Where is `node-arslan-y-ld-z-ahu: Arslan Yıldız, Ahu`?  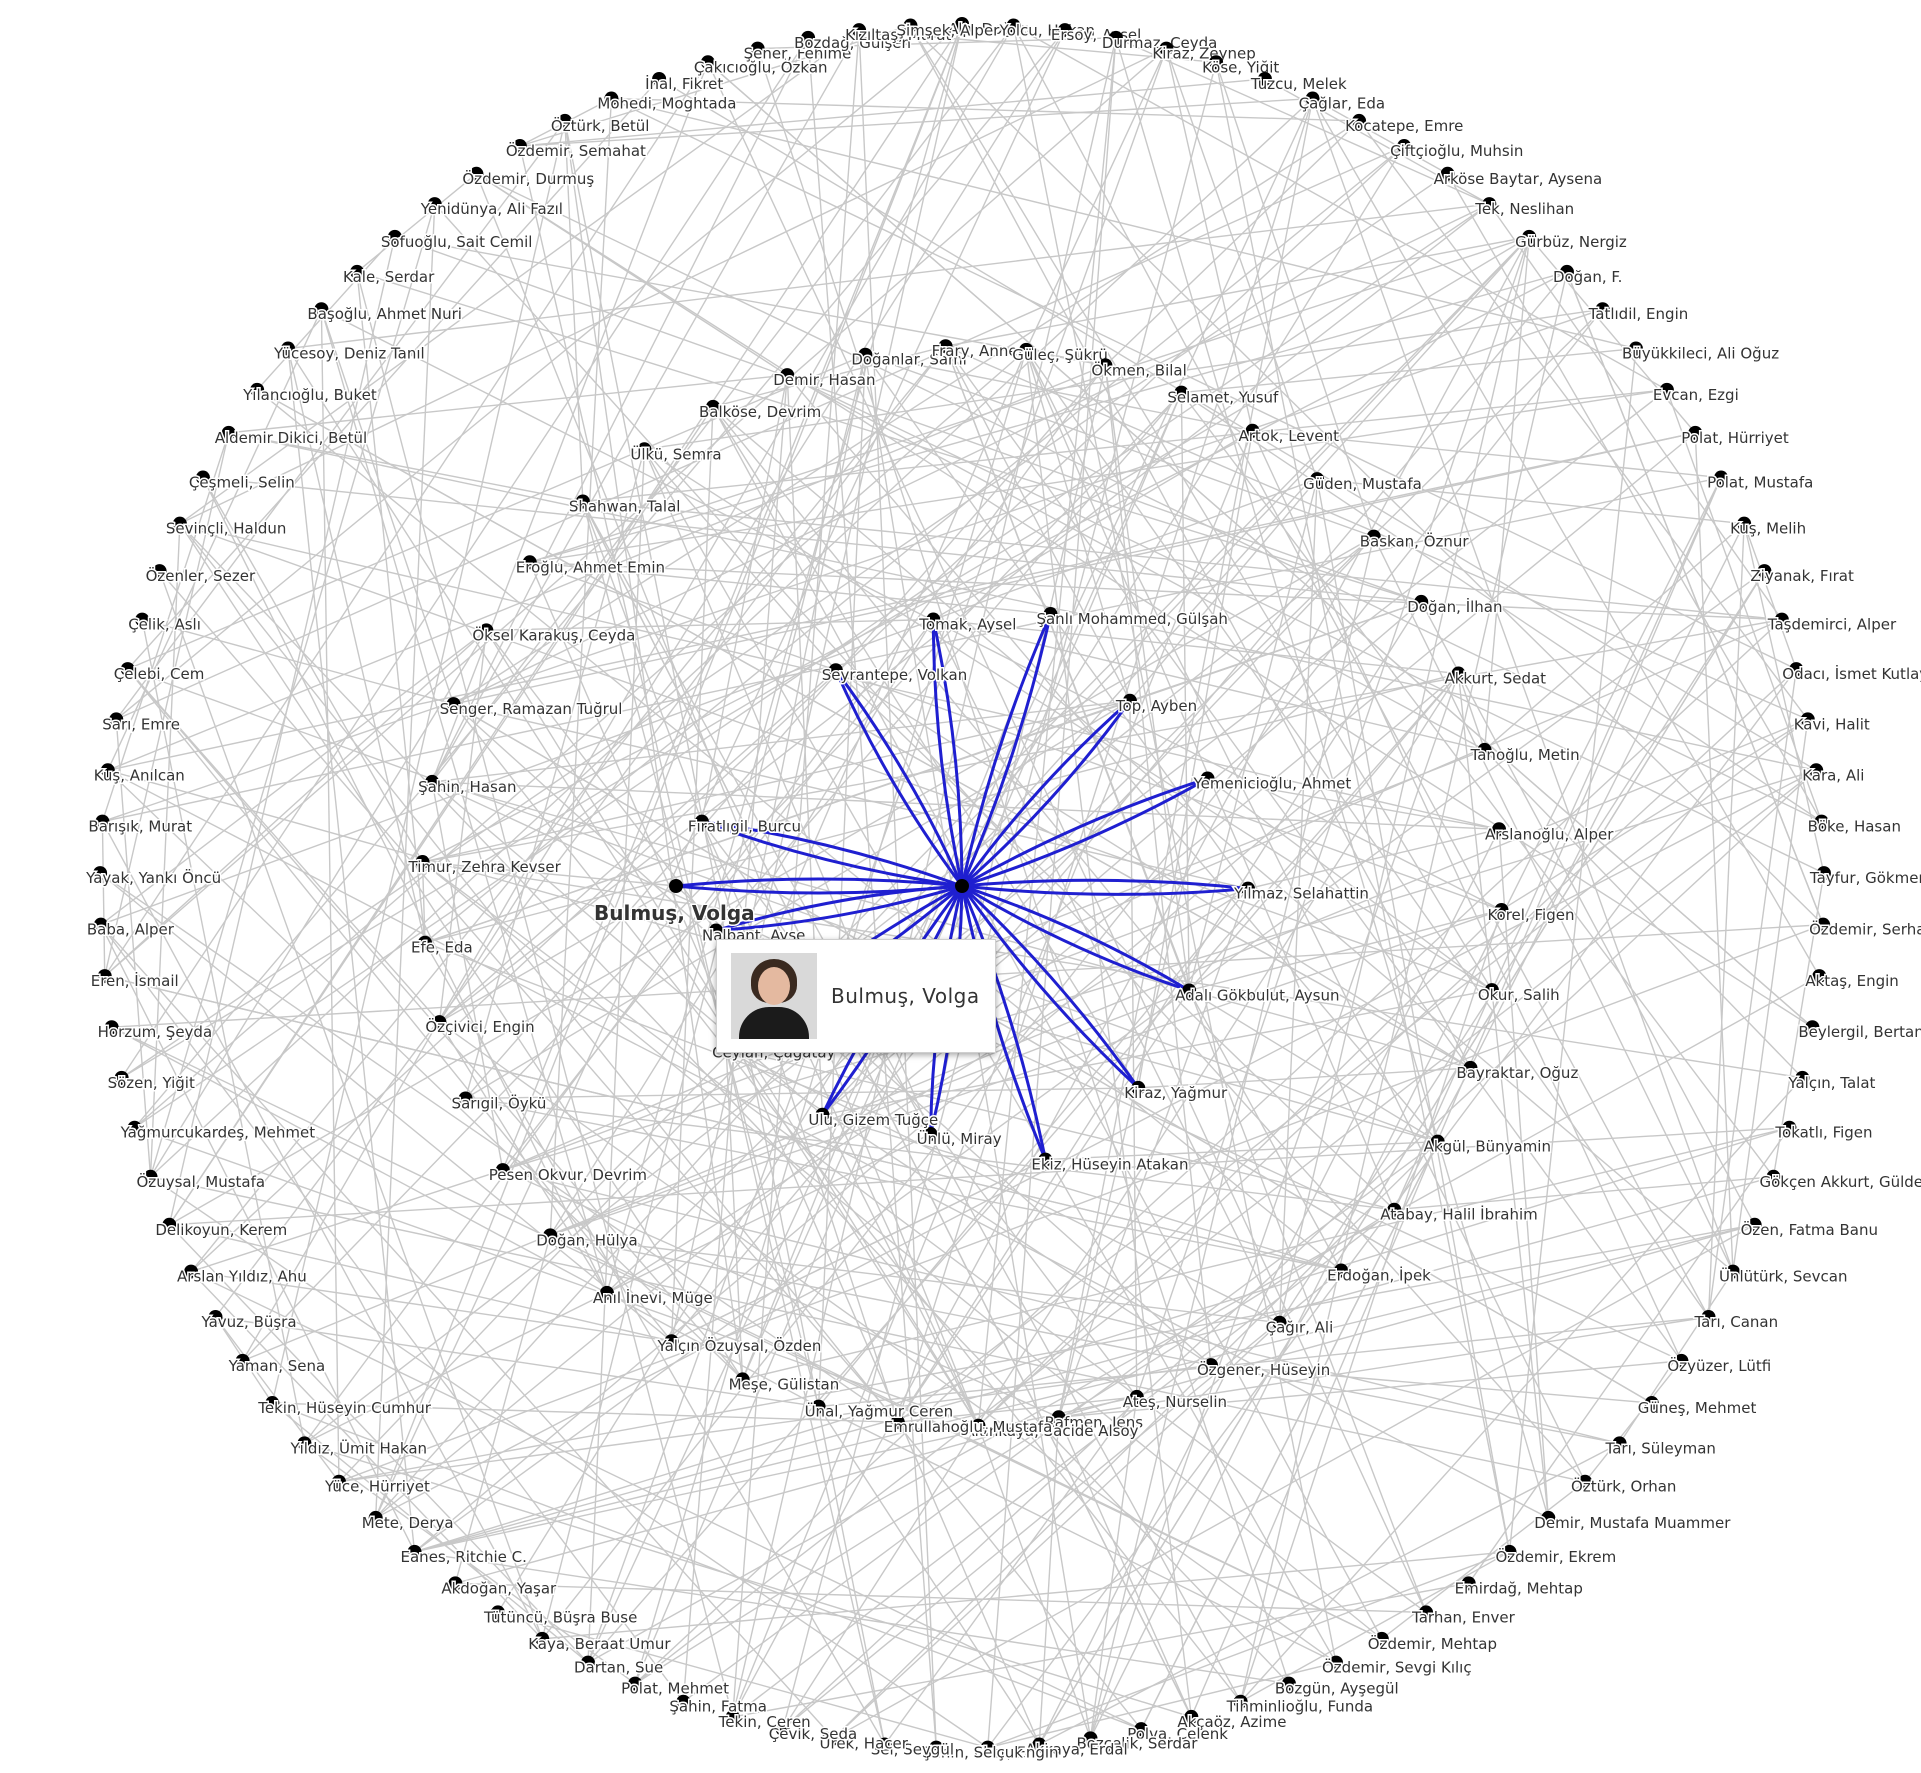
node-arslan-y-ld-z-ahu: Arslan Yıldız, Ahu is located at coordinates (242, 1275).